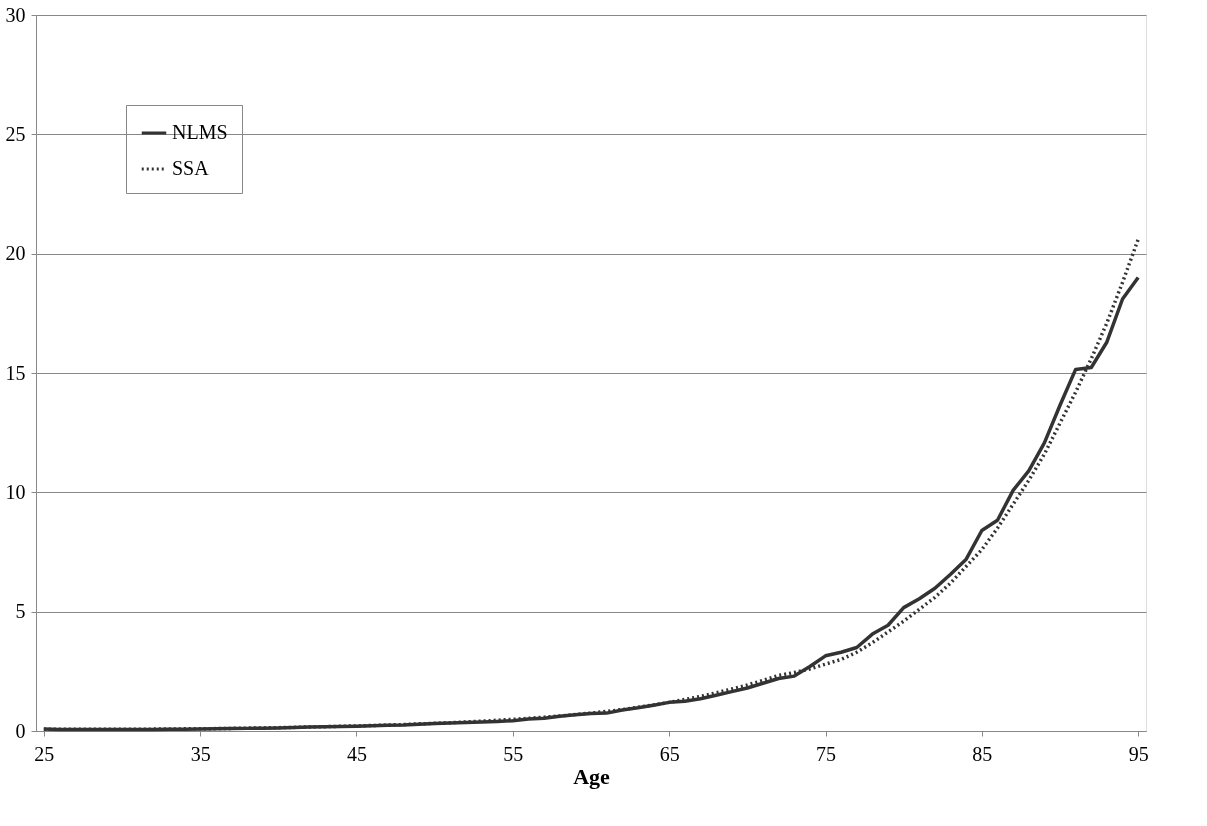 This screenshot has width=1207, height=826. I want to click on x-tick-label: 75, so click(826, 753).